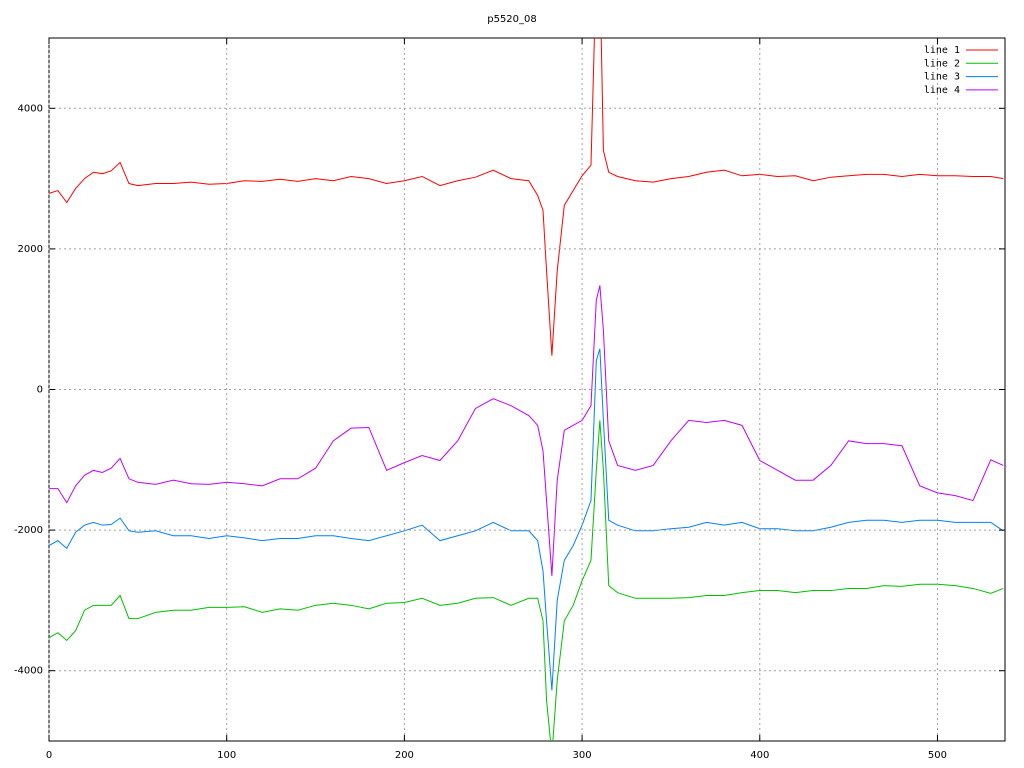  Describe the element at coordinates (30, 108) in the screenshot. I see `y-tick-label: 4000` at that location.